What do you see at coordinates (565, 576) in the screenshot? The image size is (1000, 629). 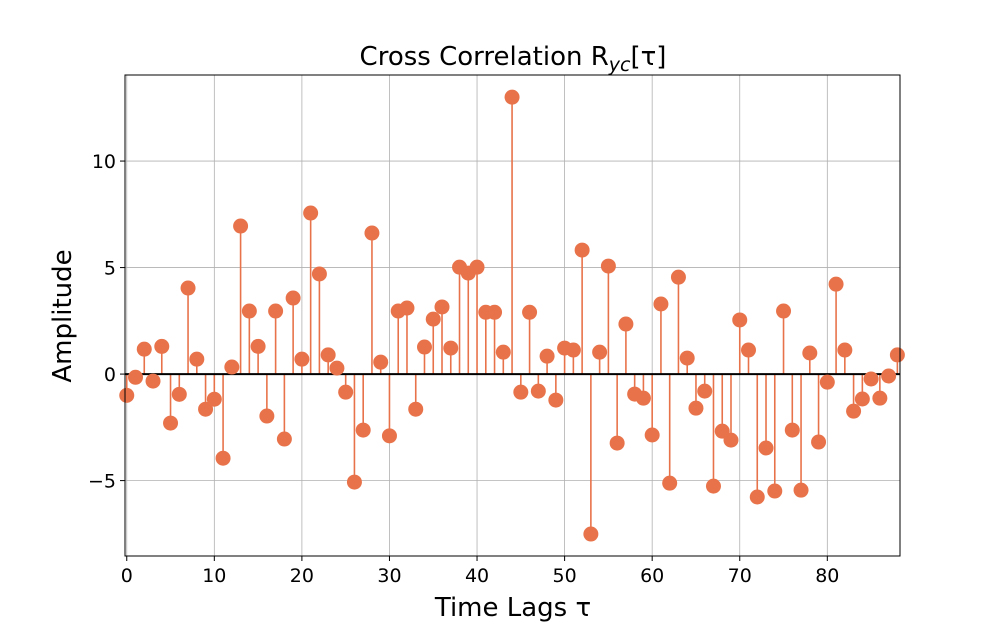 I see `x-tick-label: 50` at bounding box center [565, 576].